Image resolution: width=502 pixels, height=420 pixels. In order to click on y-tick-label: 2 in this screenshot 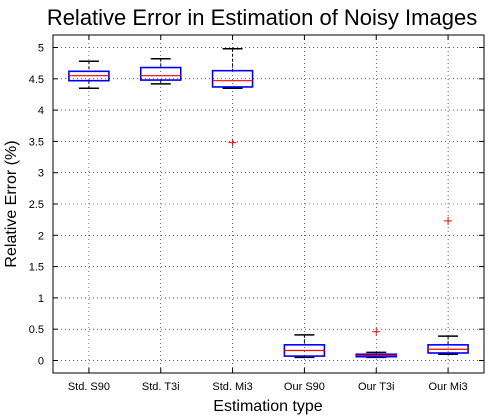, I will do `click(41, 236)`.